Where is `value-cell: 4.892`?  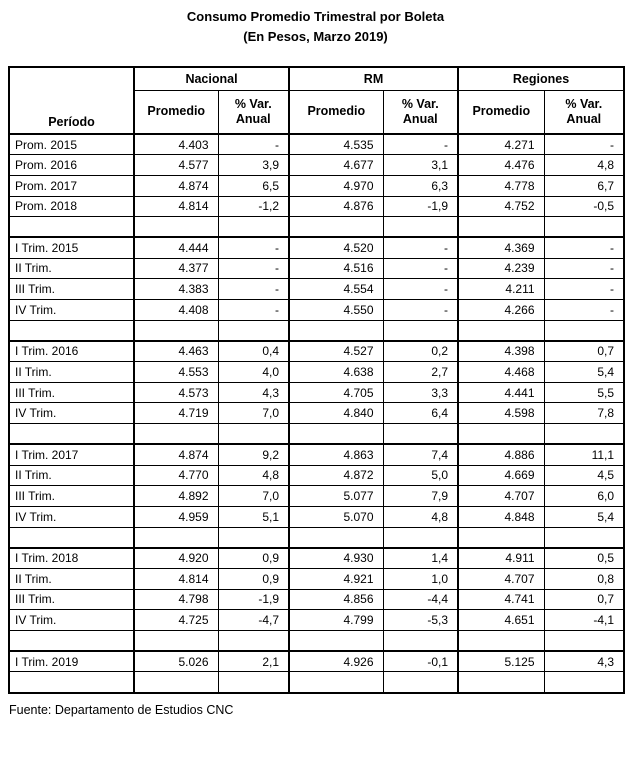 value-cell: 4.892 is located at coordinates (176, 496).